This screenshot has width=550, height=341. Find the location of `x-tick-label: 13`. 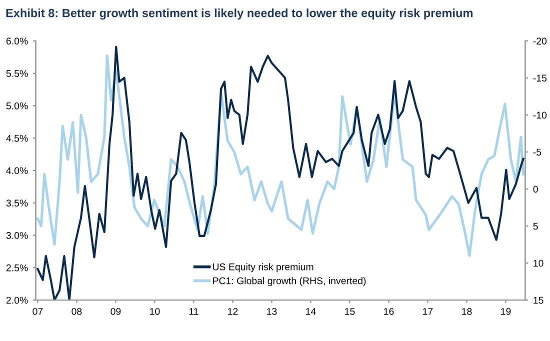

x-tick-label: 13 is located at coordinates (272, 311).